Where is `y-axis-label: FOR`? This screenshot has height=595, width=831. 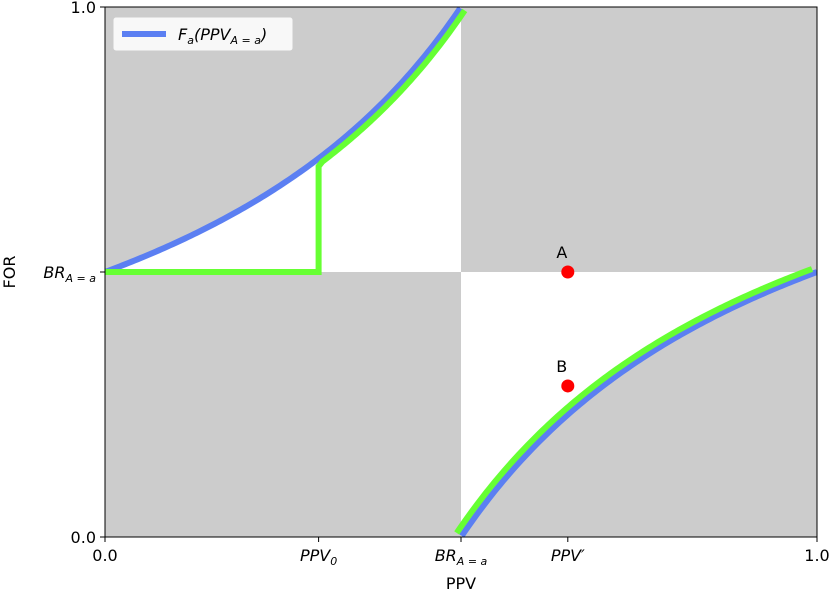
y-axis-label: FOR is located at coordinates (9, 272).